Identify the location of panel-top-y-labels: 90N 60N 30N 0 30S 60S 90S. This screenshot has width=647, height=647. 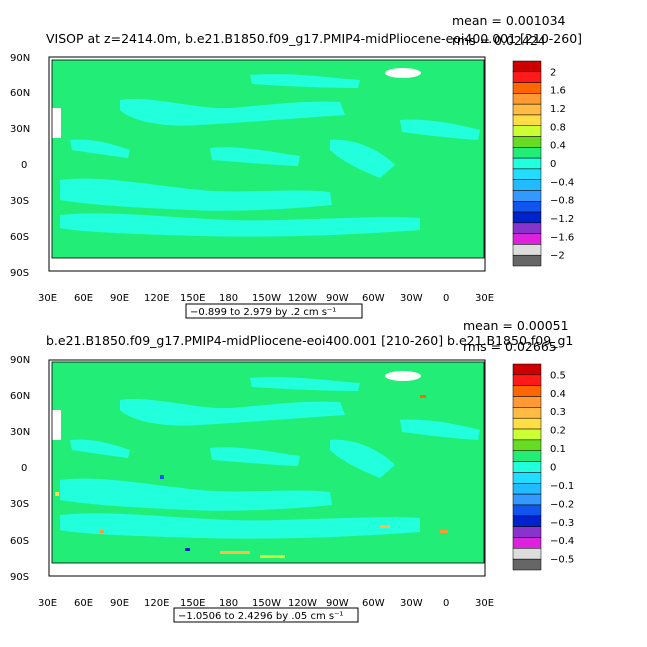
(20, 166).